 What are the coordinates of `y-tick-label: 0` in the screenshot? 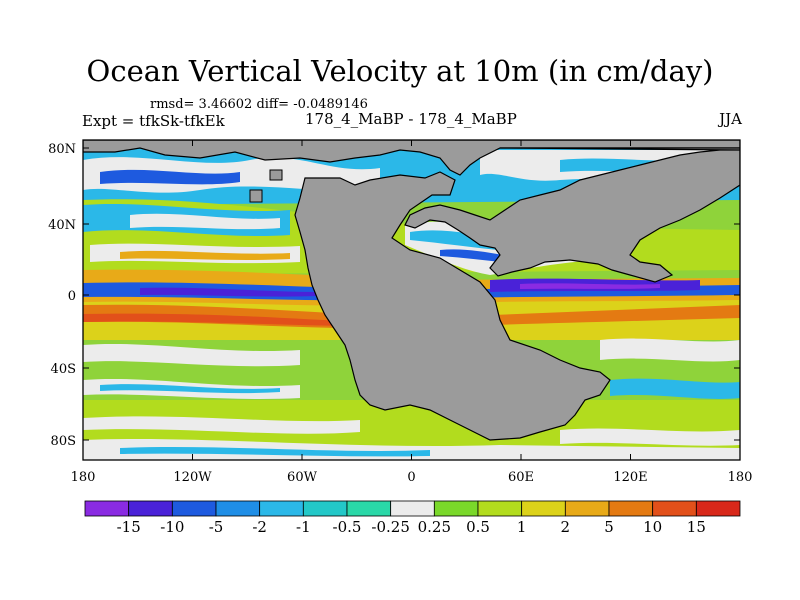 It's located at (72, 296).